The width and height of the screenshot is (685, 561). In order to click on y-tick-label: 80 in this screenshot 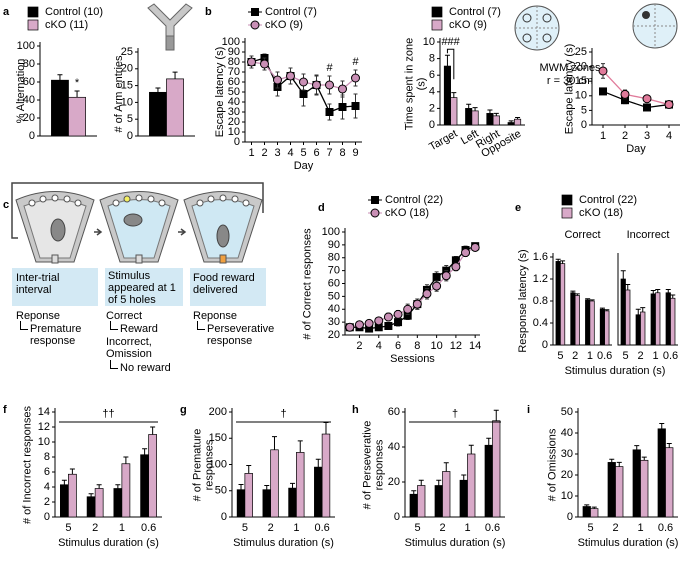, I will do `click(334, 258)`.